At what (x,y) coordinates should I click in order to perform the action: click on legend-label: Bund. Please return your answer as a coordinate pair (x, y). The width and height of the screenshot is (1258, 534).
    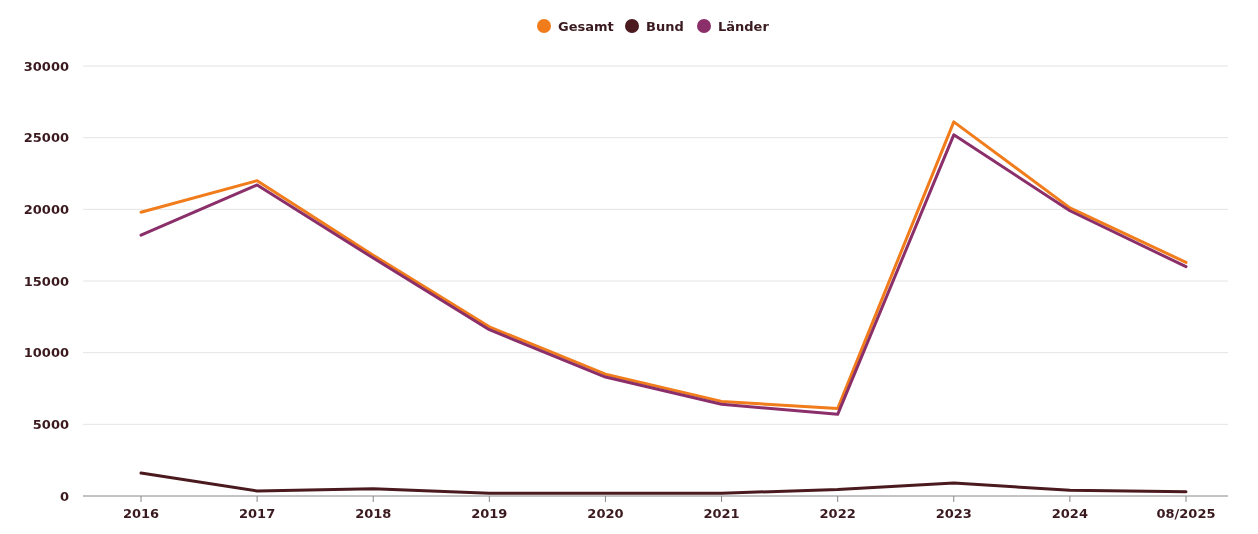
    Looking at the image, I should click on (665, 26).